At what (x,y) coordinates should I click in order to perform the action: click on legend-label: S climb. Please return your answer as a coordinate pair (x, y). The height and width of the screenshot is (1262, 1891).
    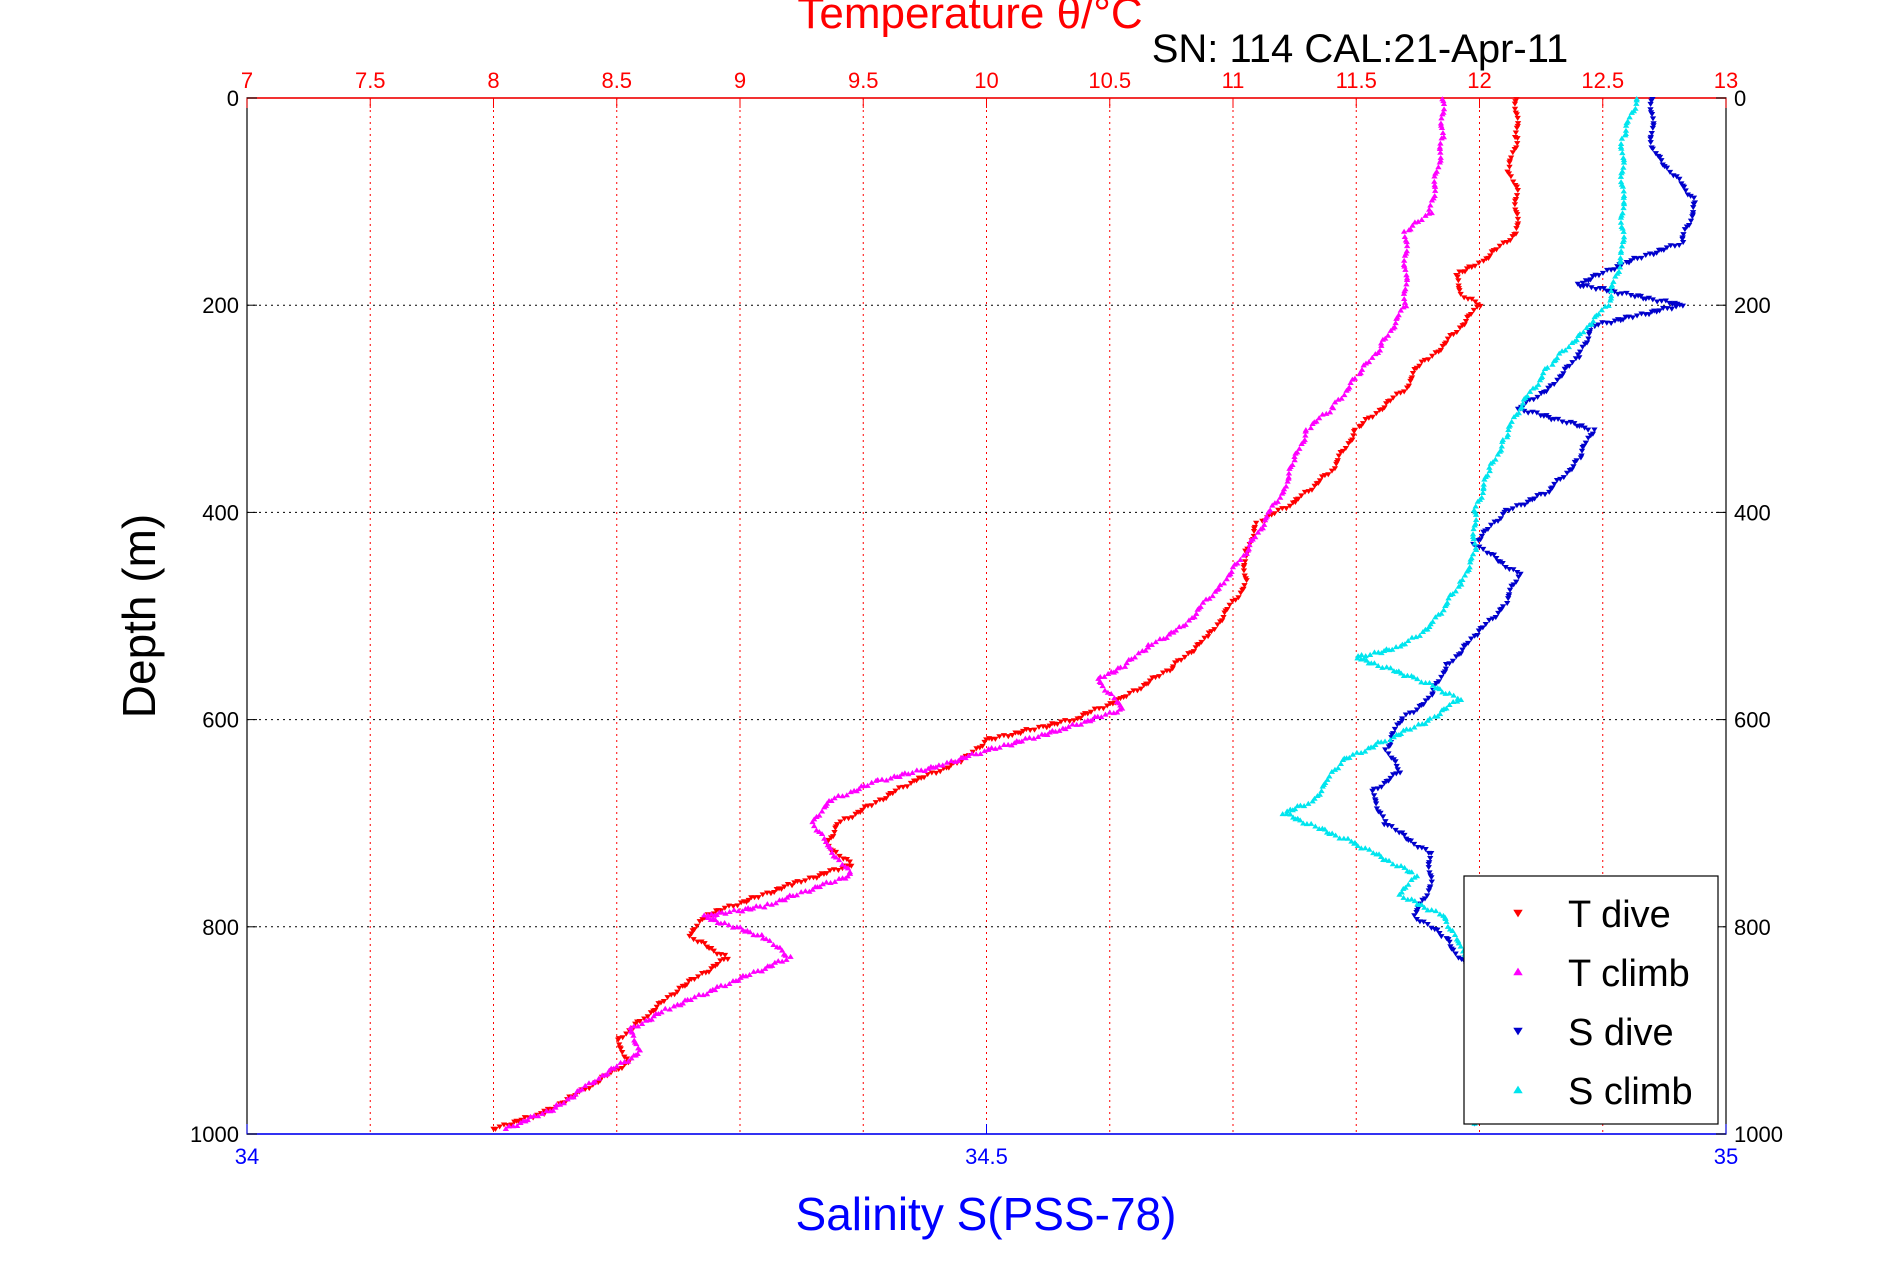
    Looking at the image, I should click on (1630, 1092).